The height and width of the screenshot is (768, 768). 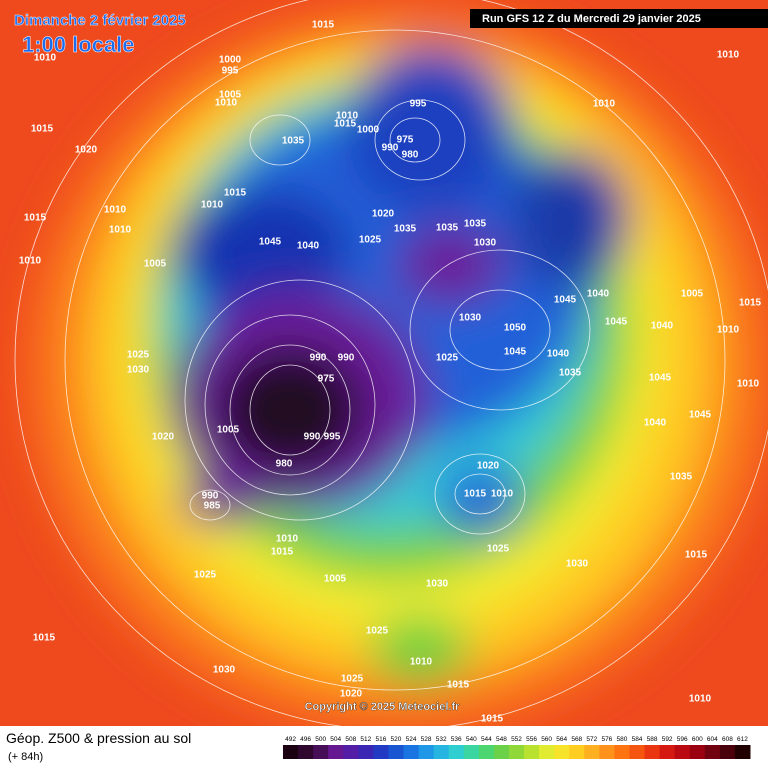 I want to click on legend-tick-label: 540, so click(x=471, y=739).